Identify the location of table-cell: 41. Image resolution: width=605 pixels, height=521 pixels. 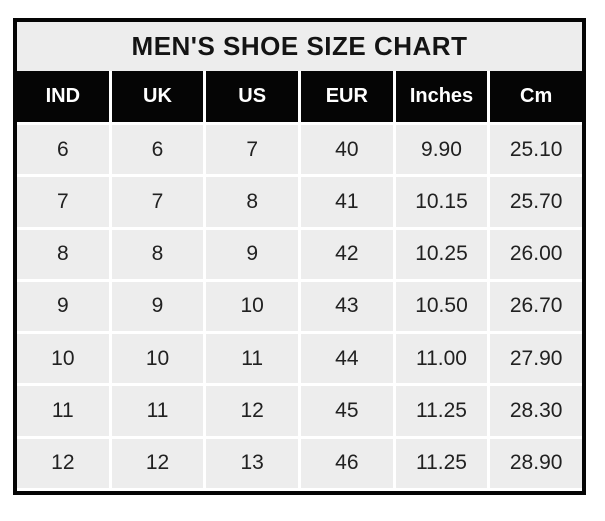
(346, 202).